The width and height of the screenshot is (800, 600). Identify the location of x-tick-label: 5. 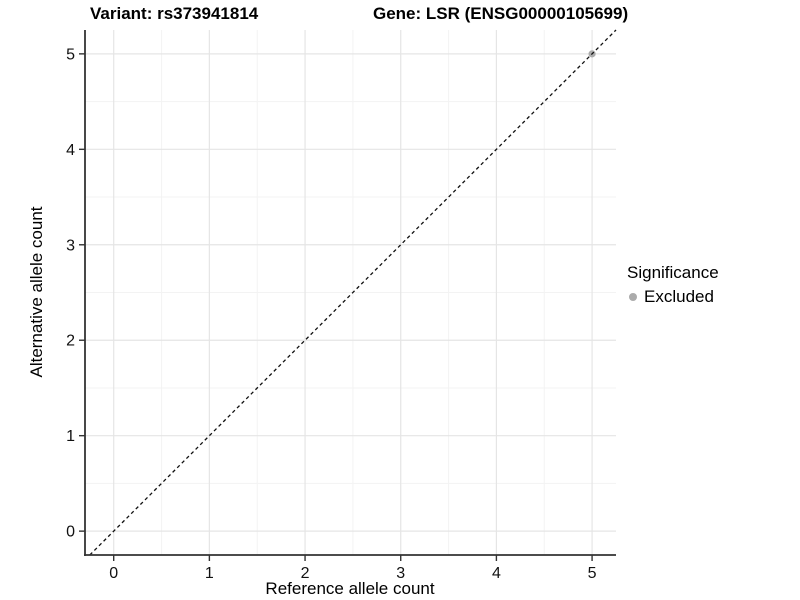
(592, 573).